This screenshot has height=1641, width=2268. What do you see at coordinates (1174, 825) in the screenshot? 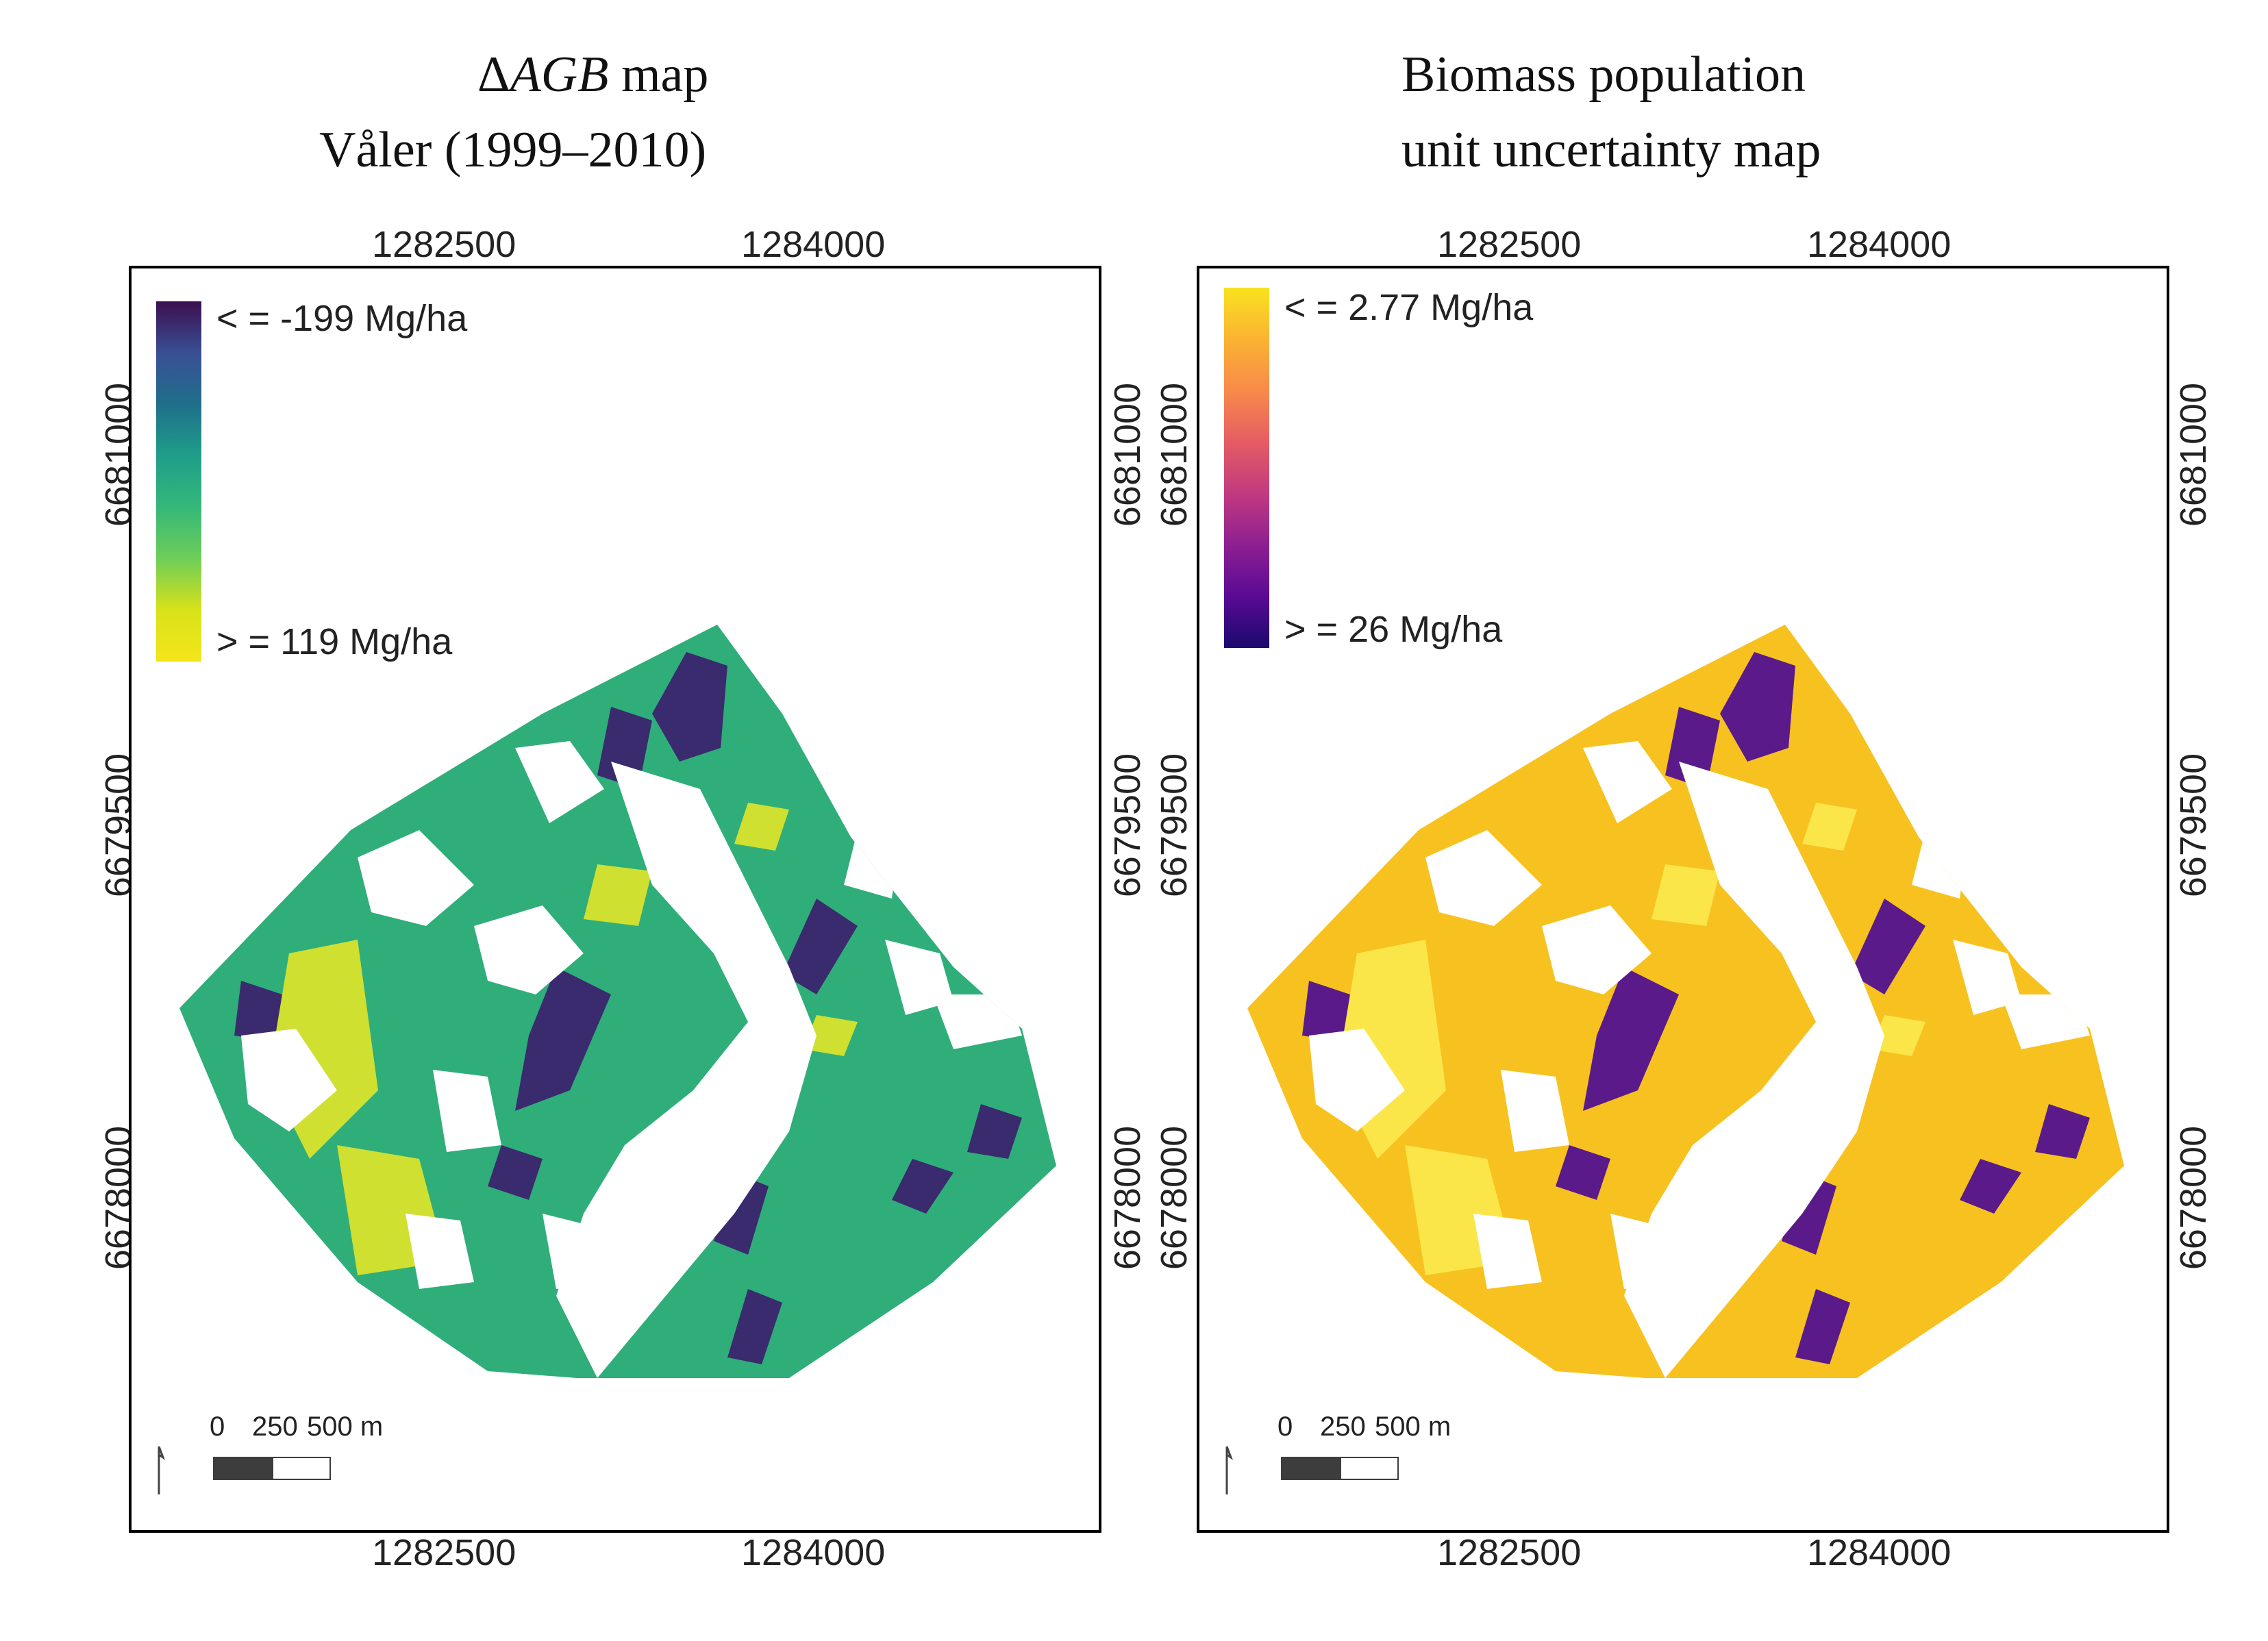
I see `mid-right-ytick-2: 6679500` at bounding box center [1174, 825].